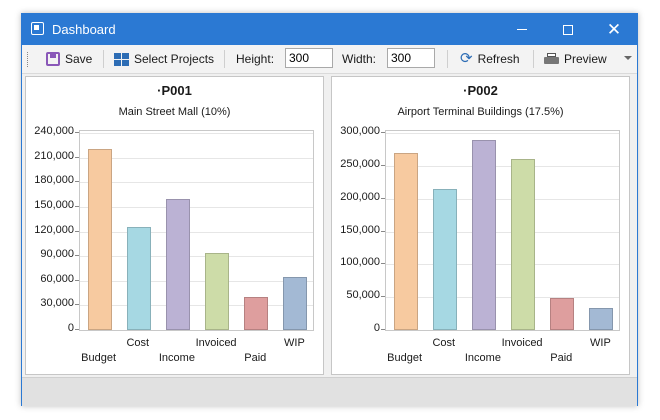  I want to click on width-label: Width:, so click(359, 59).